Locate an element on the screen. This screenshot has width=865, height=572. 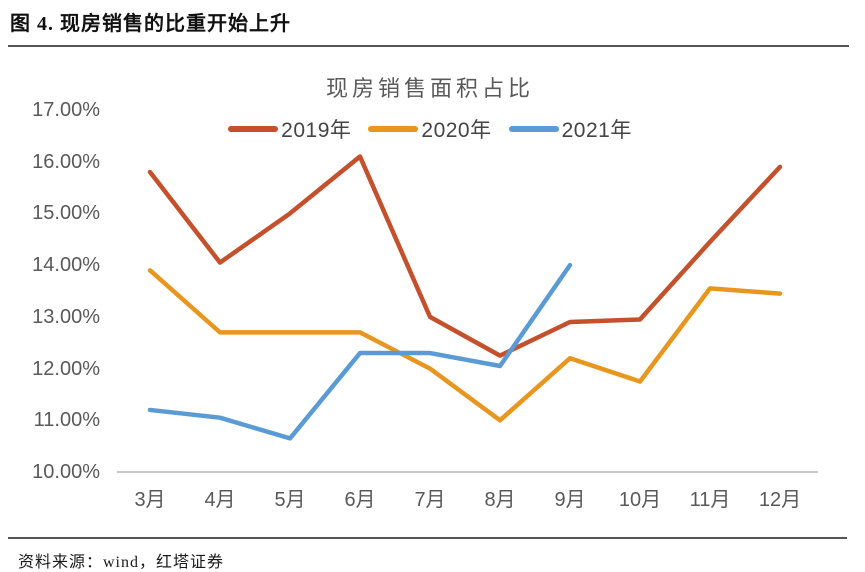
y-axis-label: 14.00% is located at coordinates (66, 265).